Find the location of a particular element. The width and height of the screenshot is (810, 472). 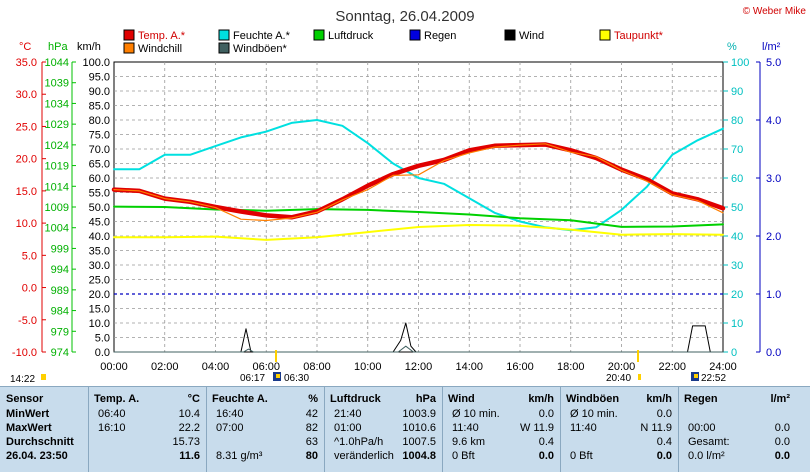

celsius-tick-label: 20.0 is located at coordinates (26, 160).